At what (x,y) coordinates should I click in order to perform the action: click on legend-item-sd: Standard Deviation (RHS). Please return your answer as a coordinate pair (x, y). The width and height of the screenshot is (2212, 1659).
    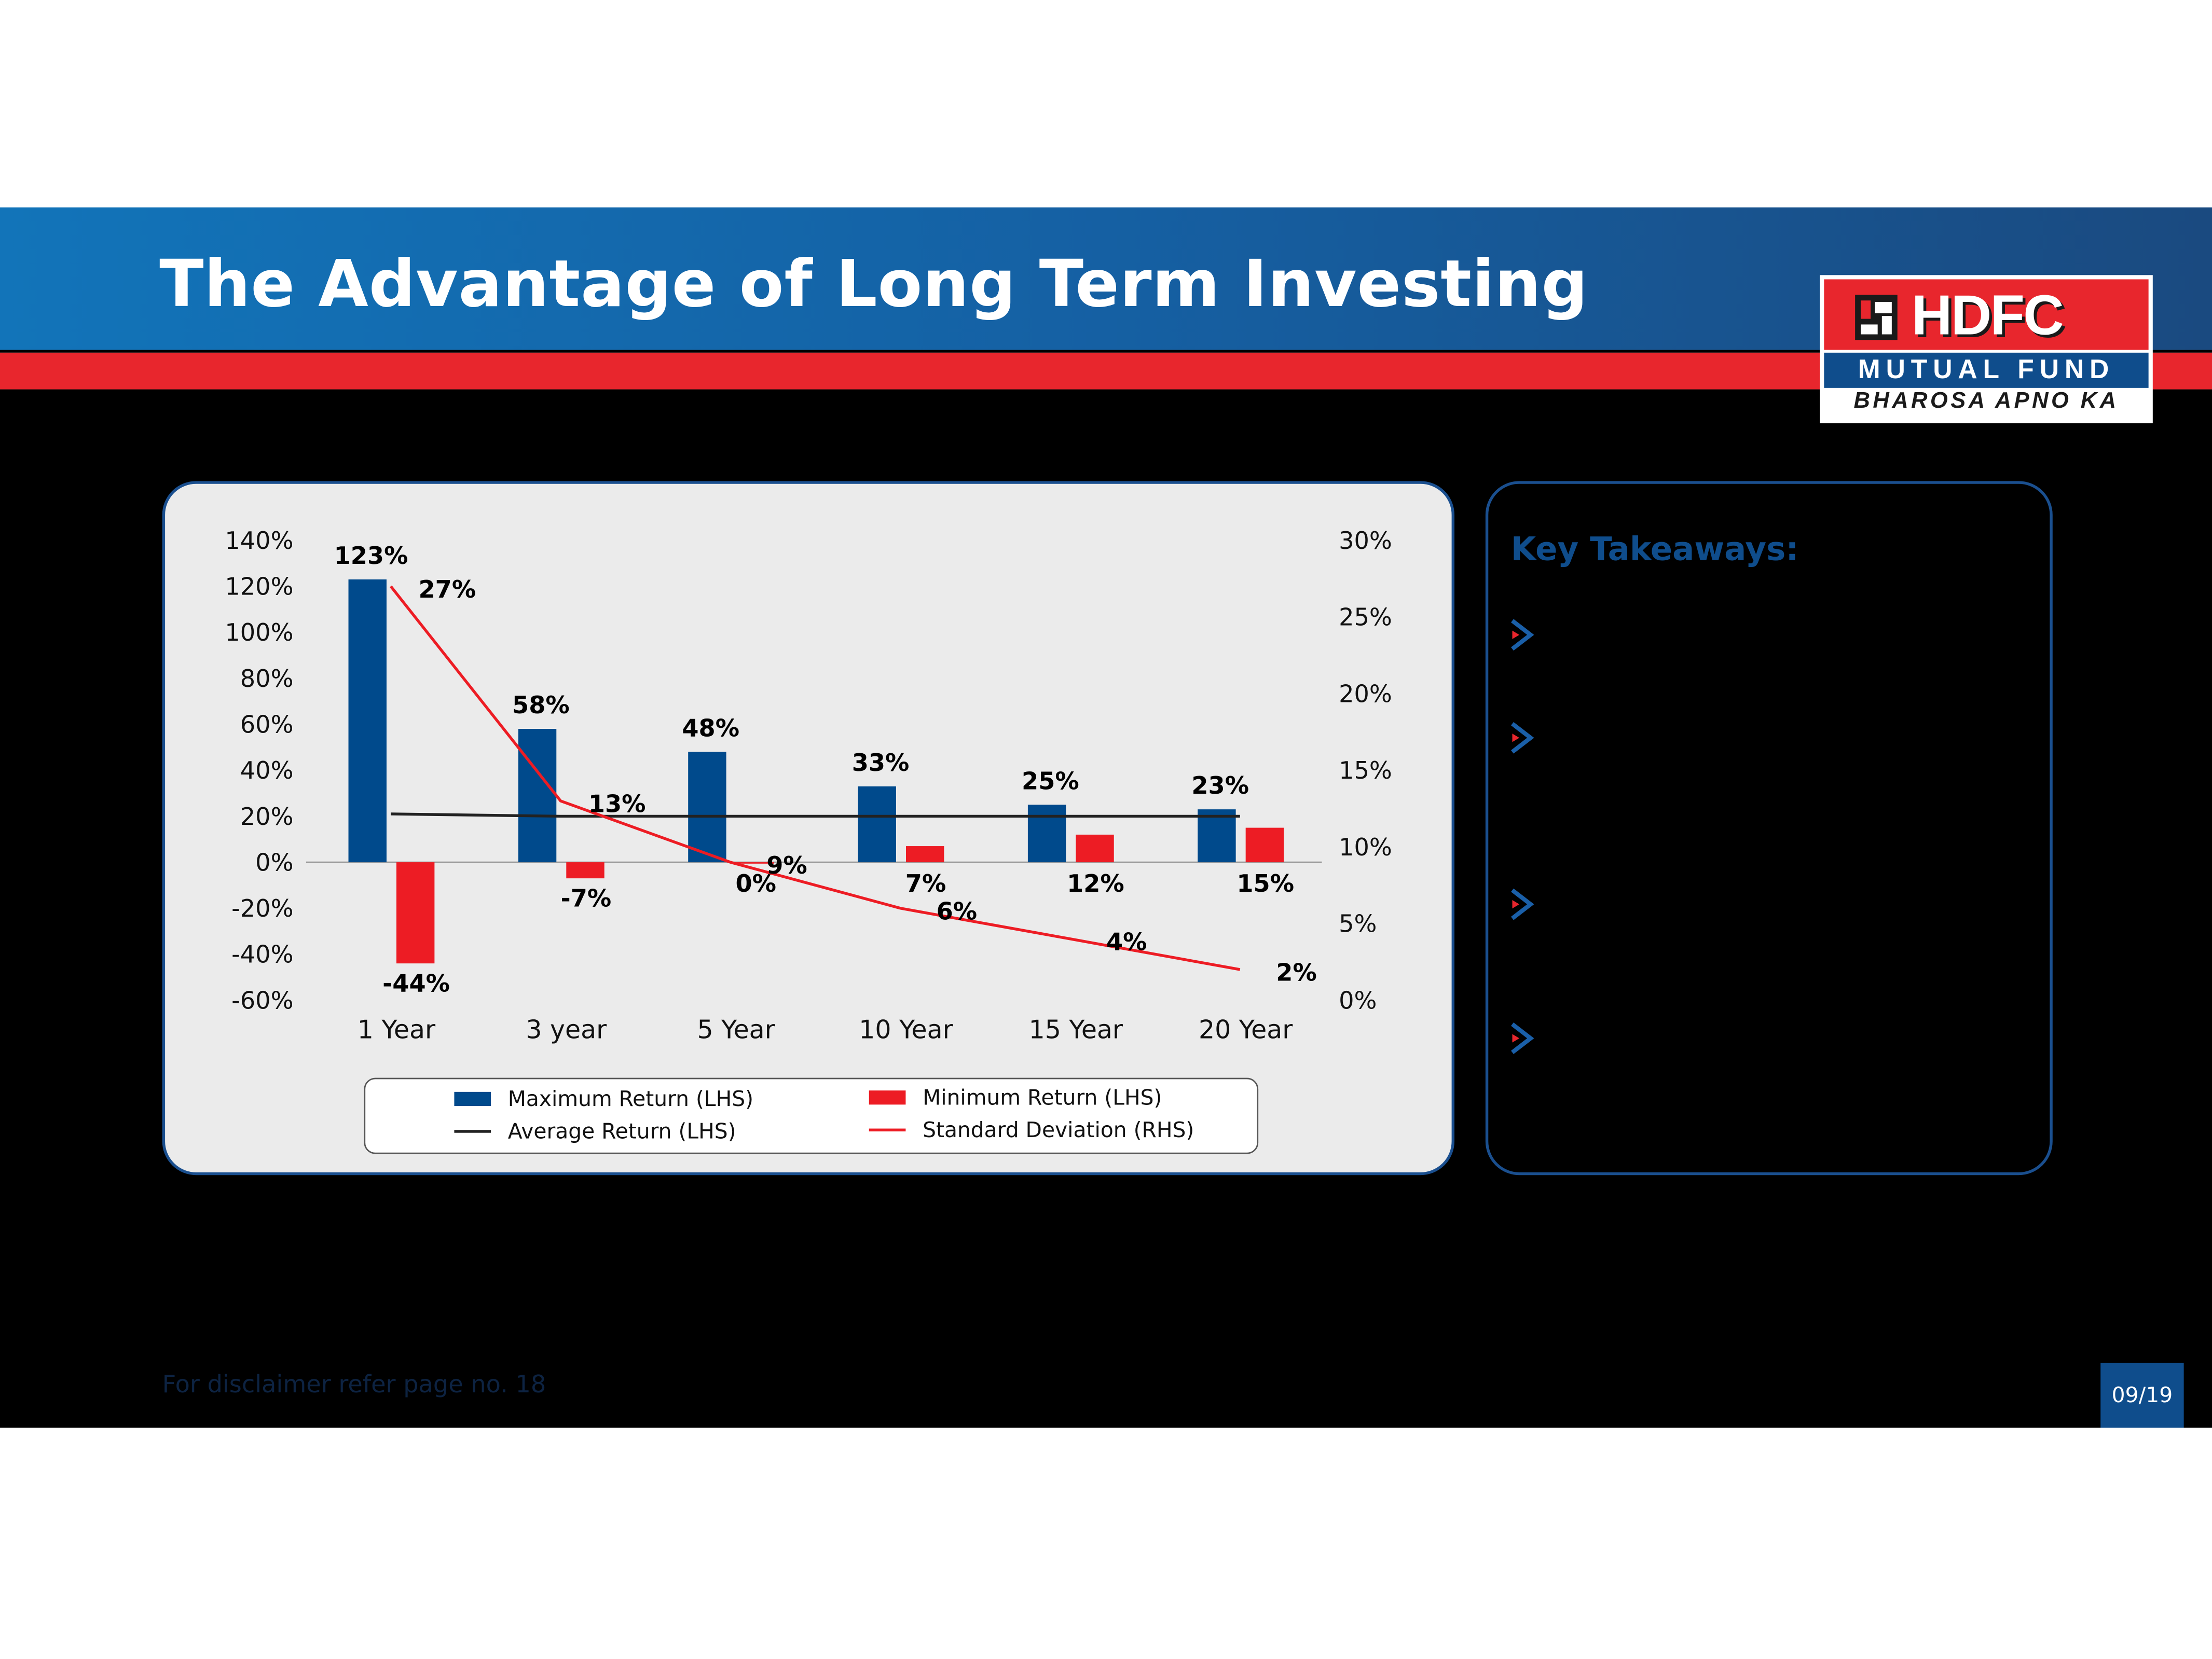
    Looking at the image, I should click on (1032, 1130).